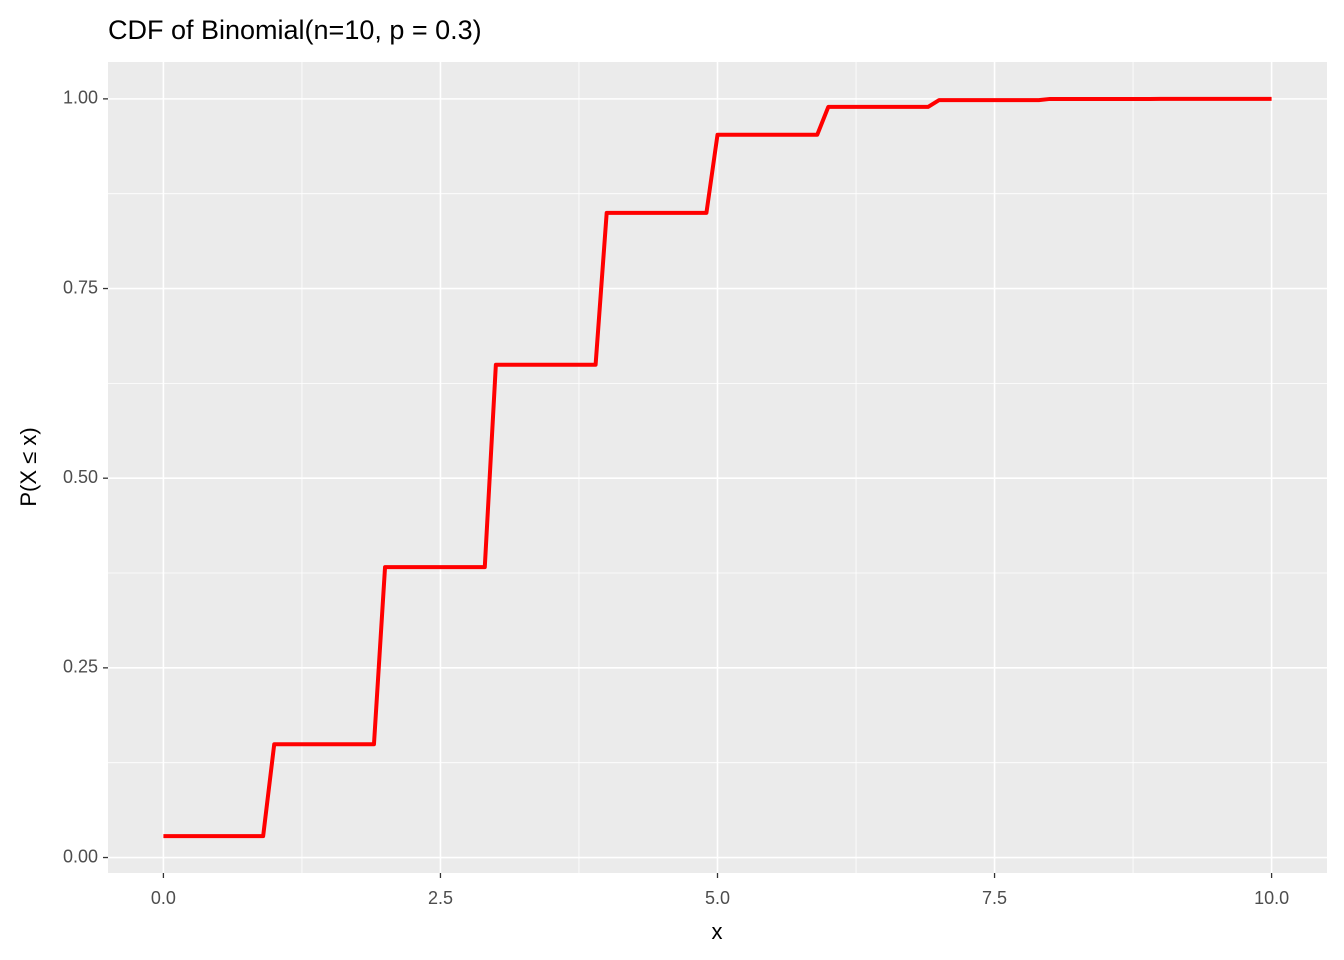 The image size is (1344, 960). What do you see at coordinates (80, 287) in the screenshot?
I see `y-tick-label: 0.75` at bounding box center [80, 287].